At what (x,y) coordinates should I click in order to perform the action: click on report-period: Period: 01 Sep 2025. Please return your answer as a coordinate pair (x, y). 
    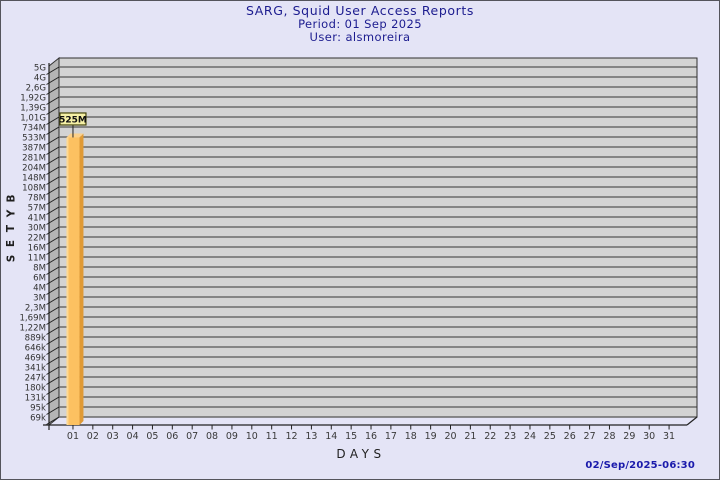
    Looking at the image, I should click on (360, 24).